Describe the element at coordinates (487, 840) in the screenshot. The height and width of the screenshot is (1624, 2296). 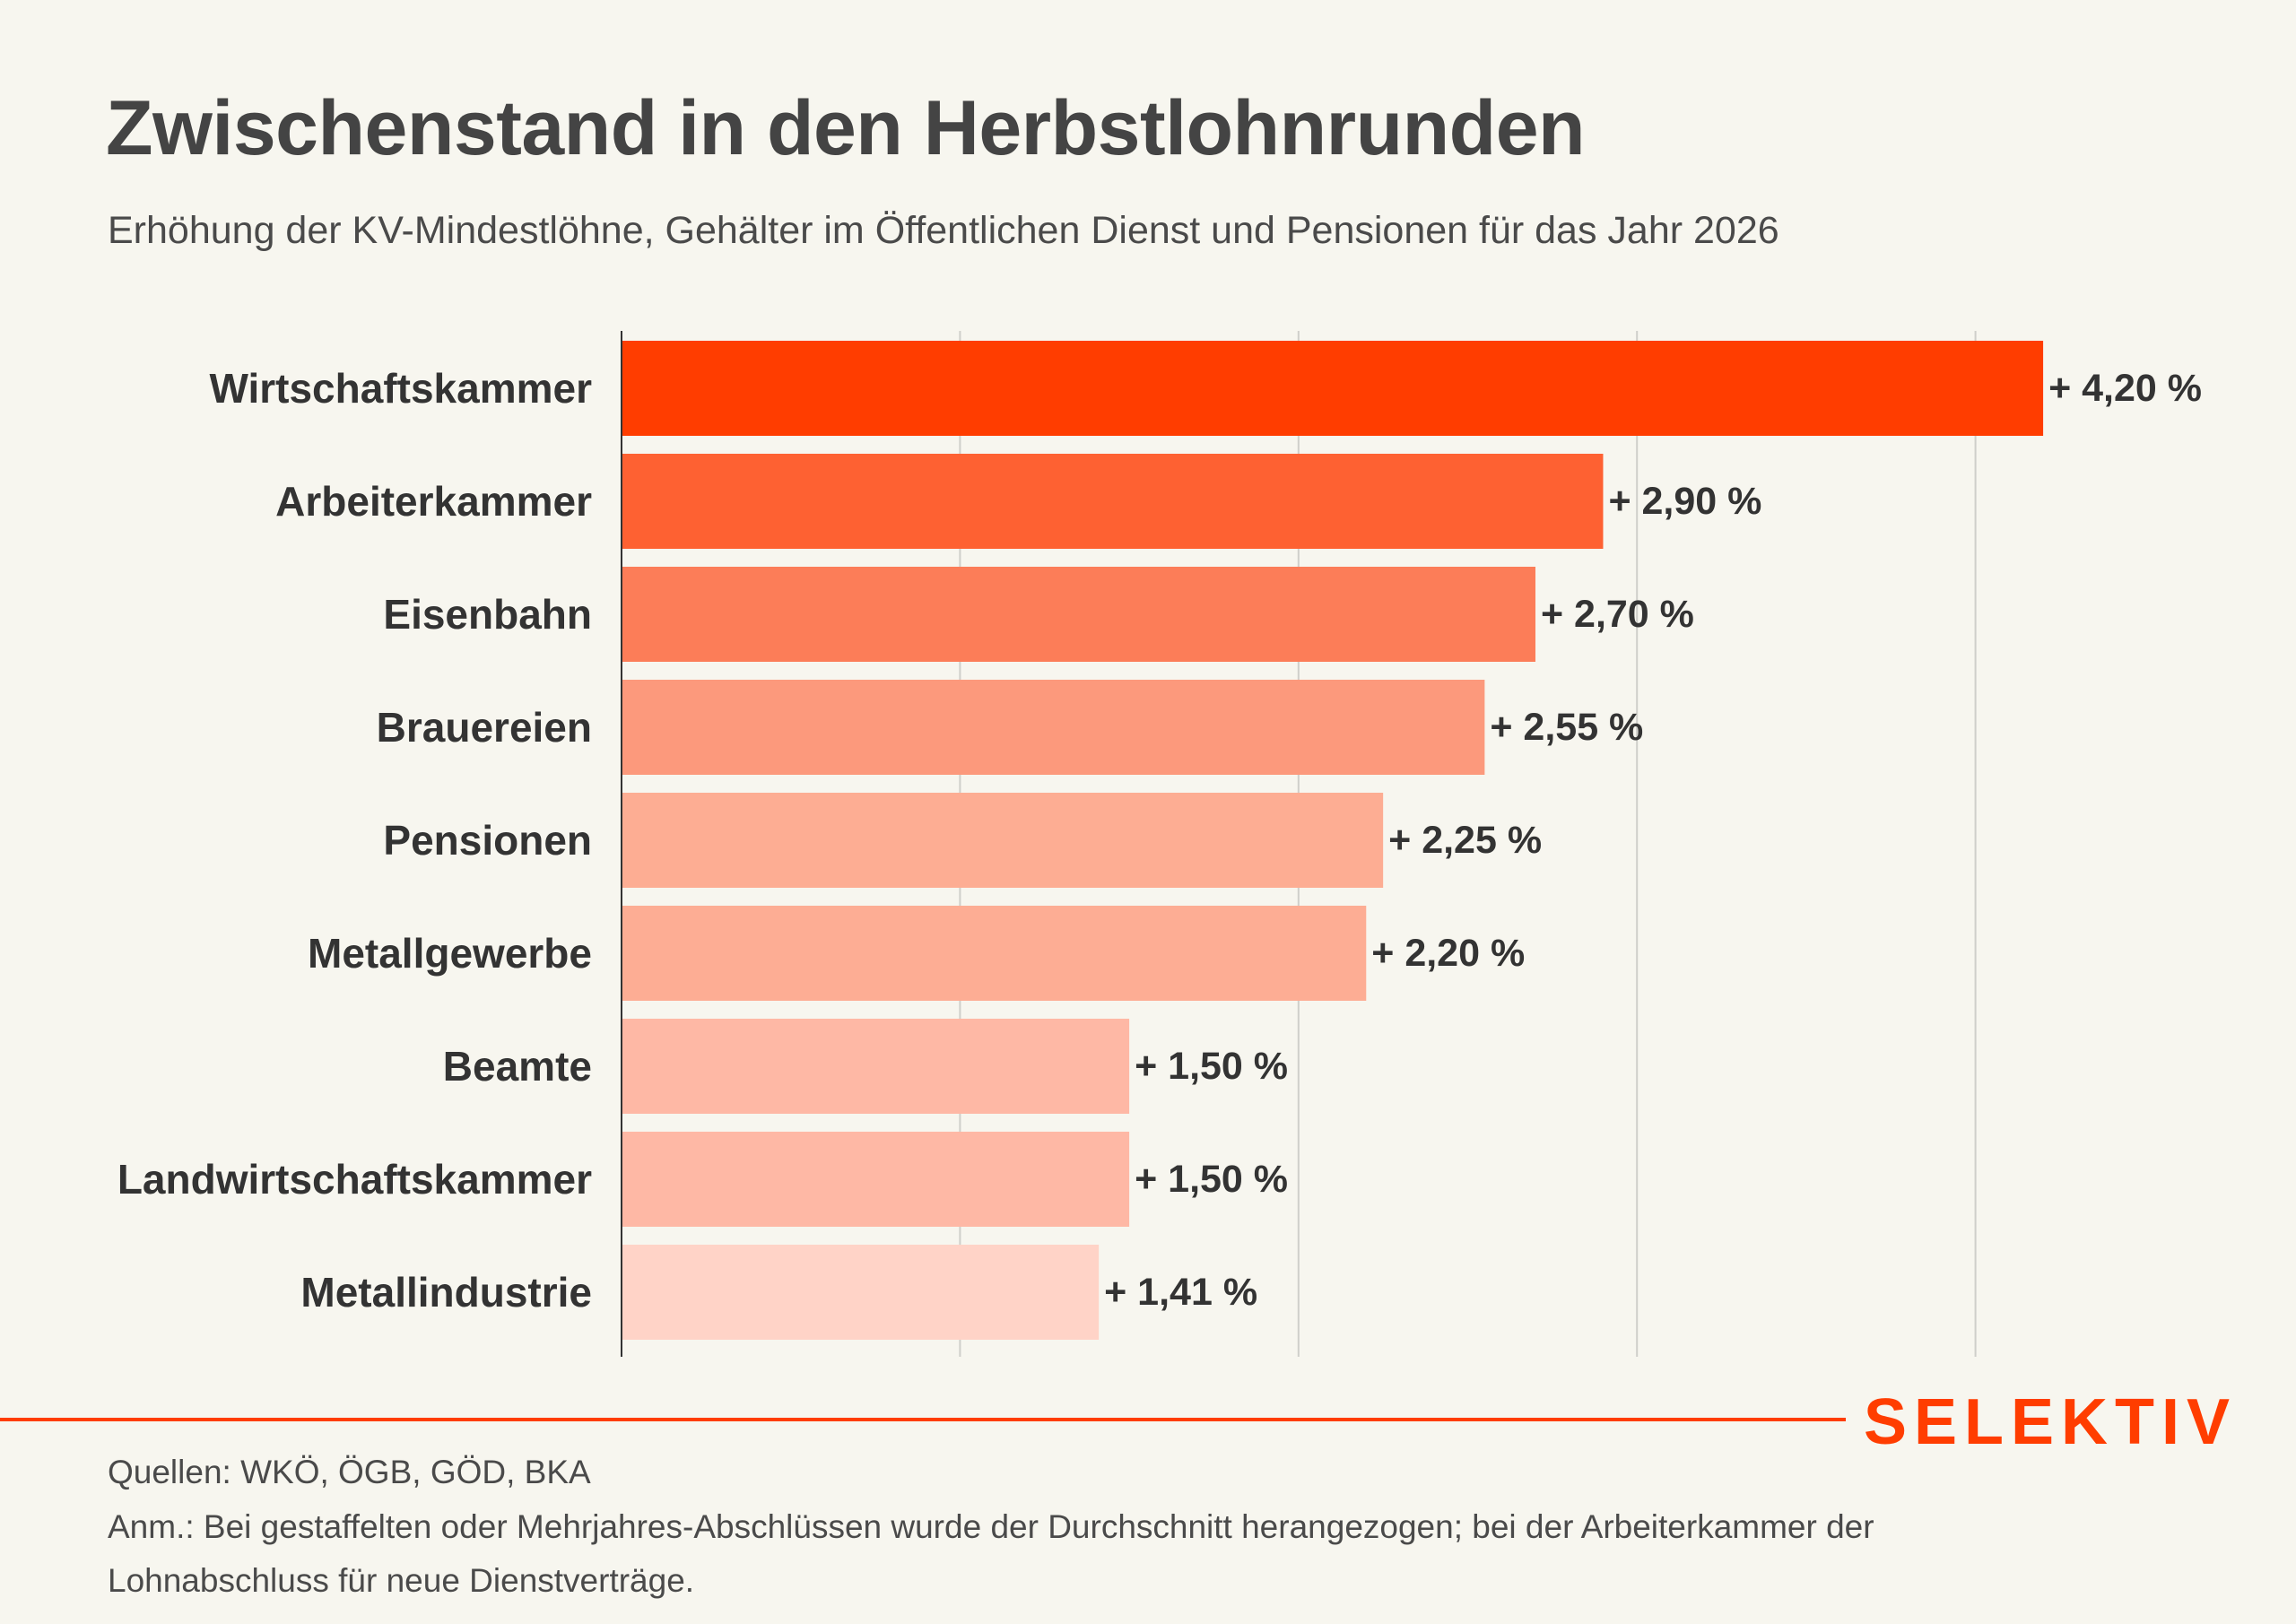
I see `category-label: Pensionen` at that location.